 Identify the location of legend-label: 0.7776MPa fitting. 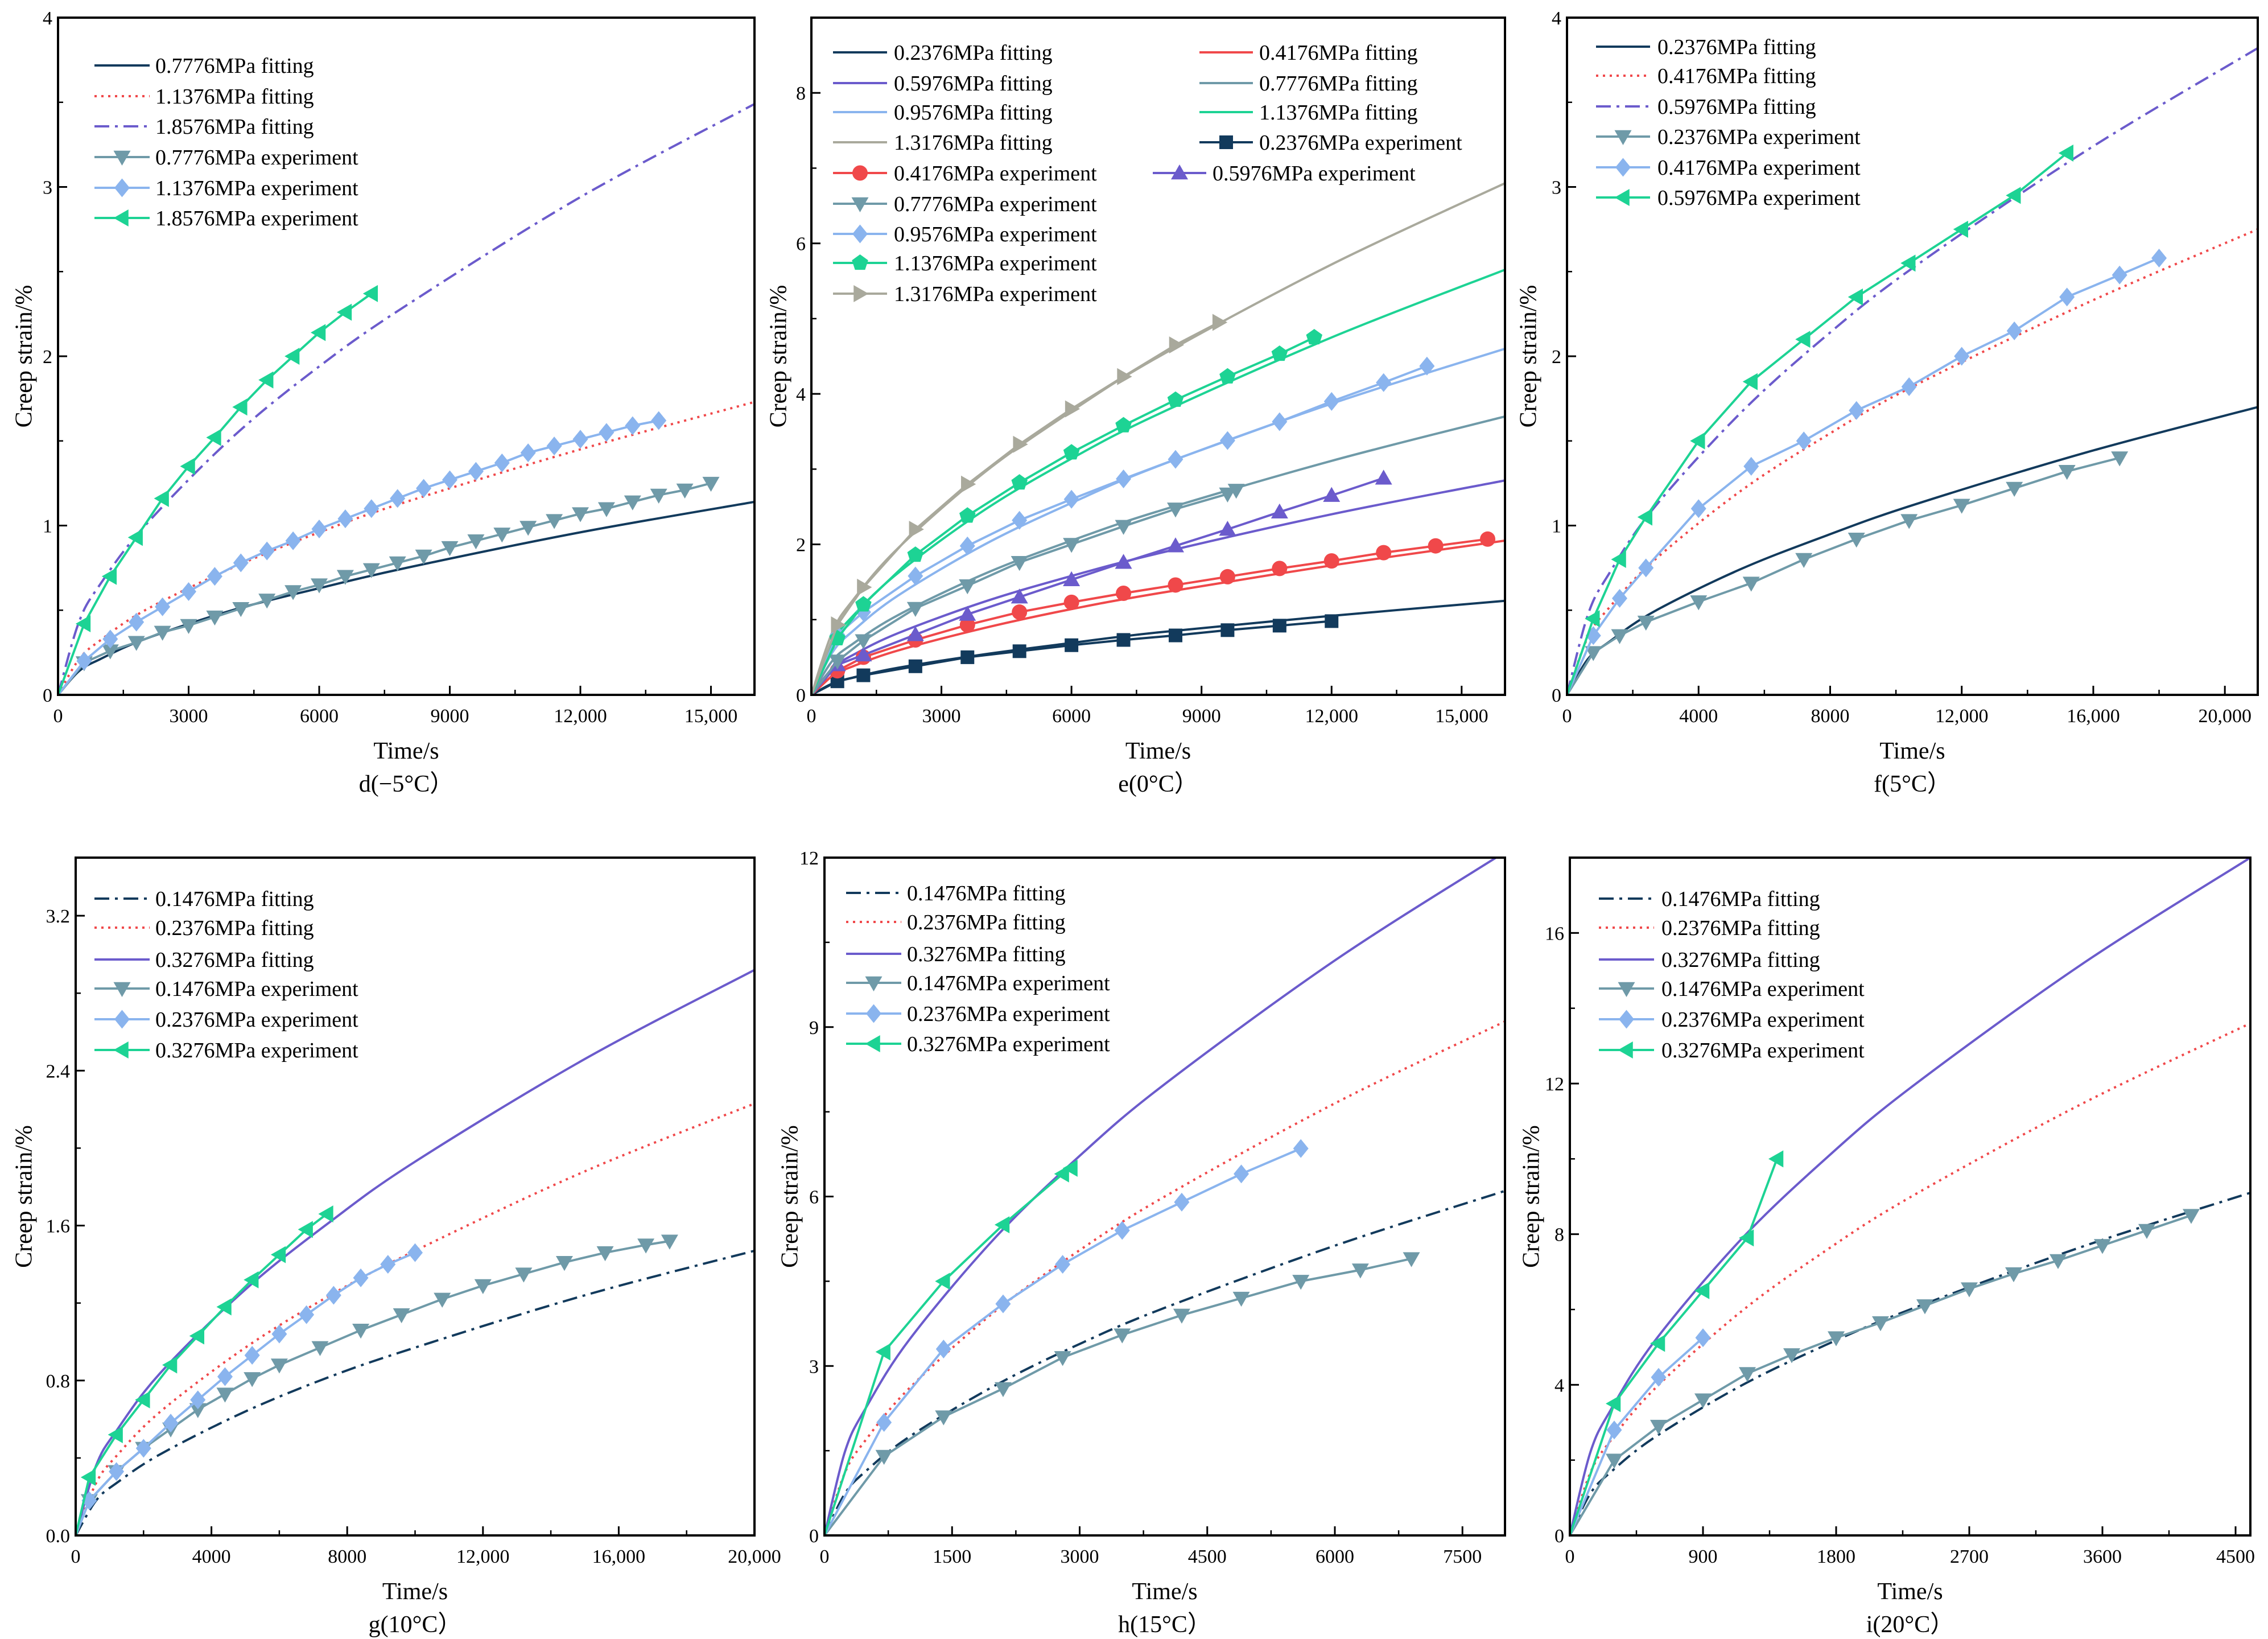
(1339, 84).